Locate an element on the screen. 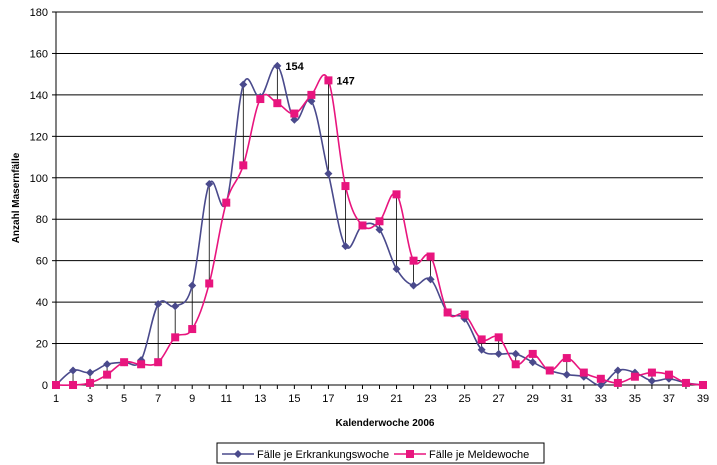  ytick-label-120: 120 is located at coordinates (39, 137).